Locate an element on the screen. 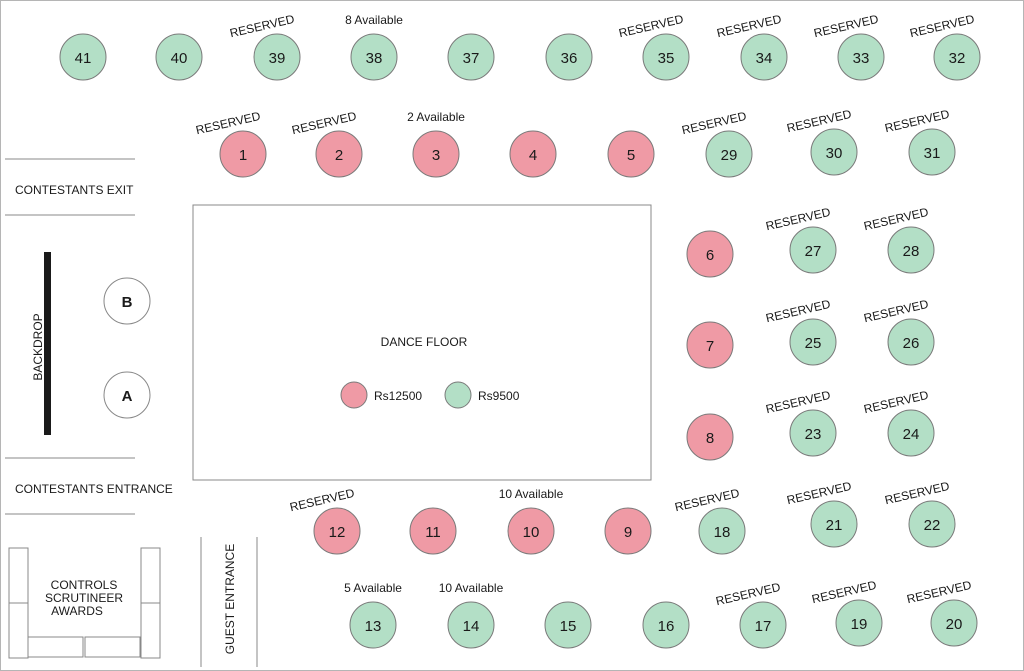 This screenshot has width=1024, height=671. awards-label: AWARDS is located at coordinates (77, 611).